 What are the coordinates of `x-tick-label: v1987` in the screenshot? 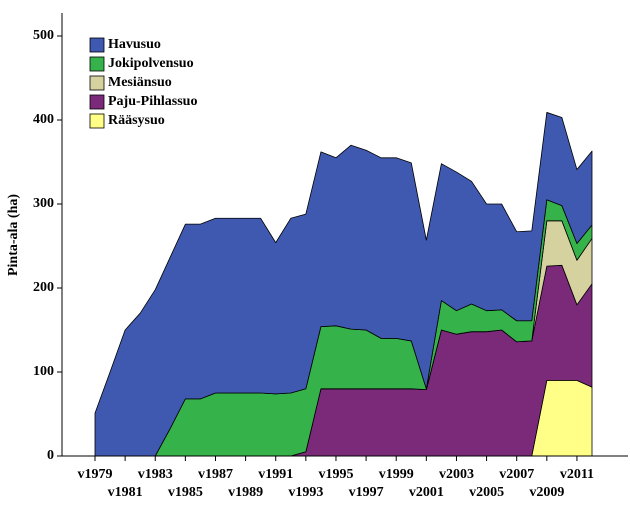 It's located at (215, 474).